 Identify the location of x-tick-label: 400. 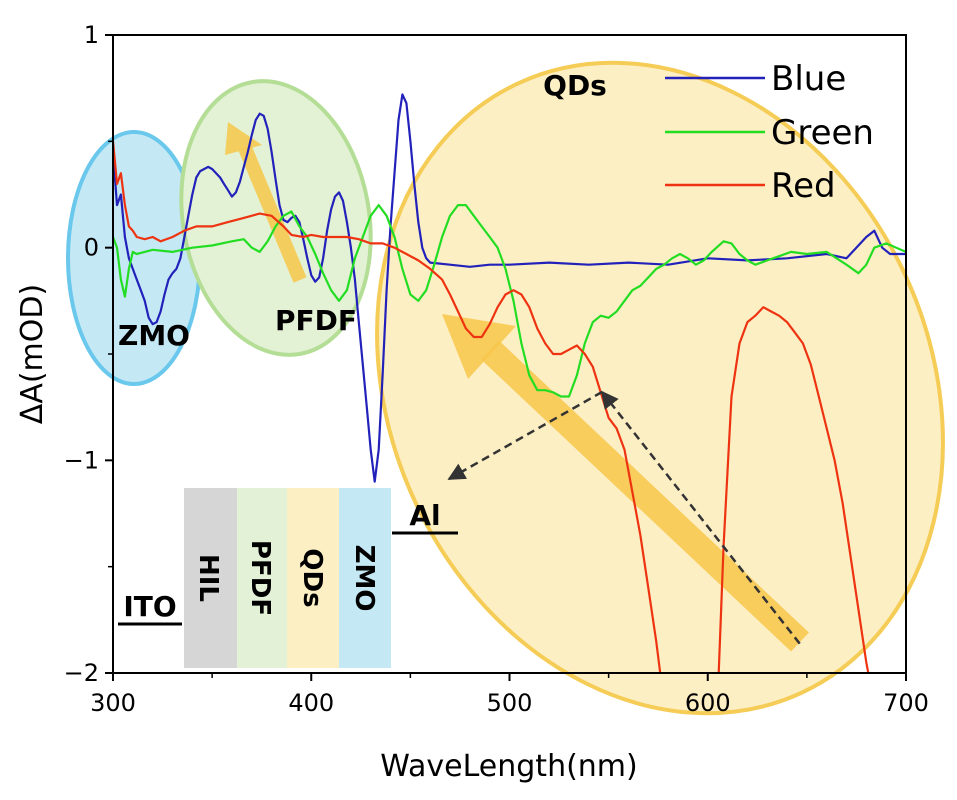
(311, 703).